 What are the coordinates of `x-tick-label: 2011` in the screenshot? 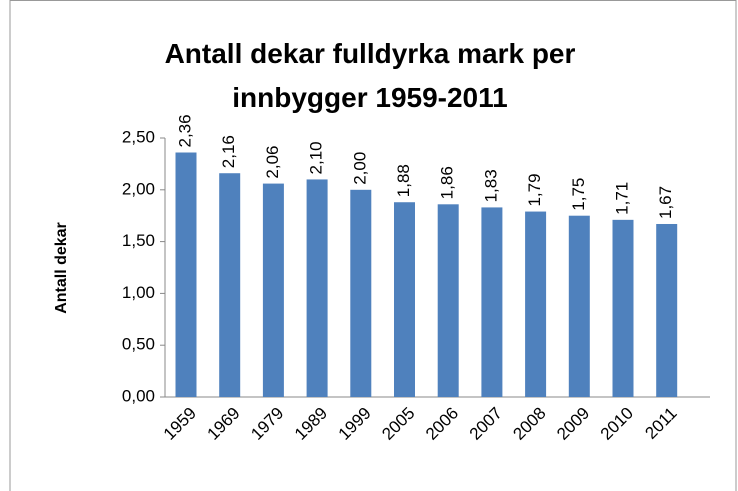 It's located at (660, 423).